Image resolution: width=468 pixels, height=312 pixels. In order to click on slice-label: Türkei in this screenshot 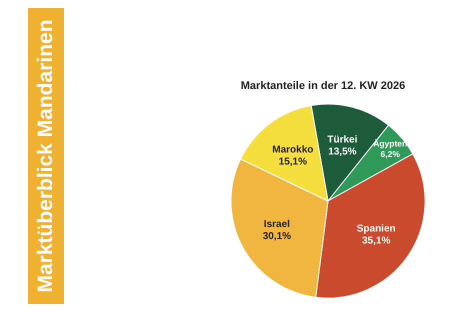, I will do `click(342, 140)`.